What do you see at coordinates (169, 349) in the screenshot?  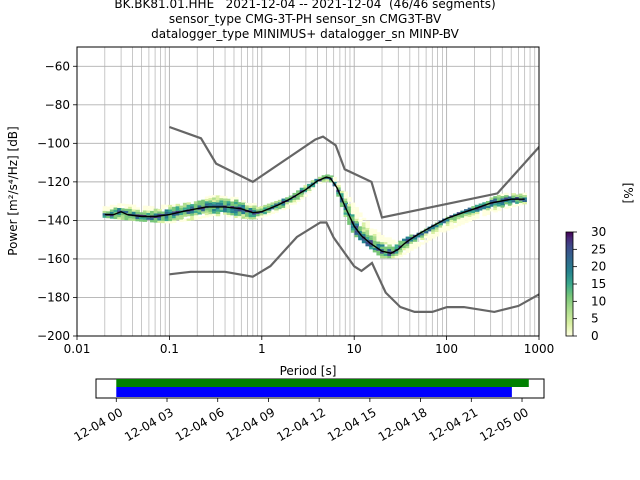 I see `x-tick-label: 0.1` at bounding box center [169, 349].